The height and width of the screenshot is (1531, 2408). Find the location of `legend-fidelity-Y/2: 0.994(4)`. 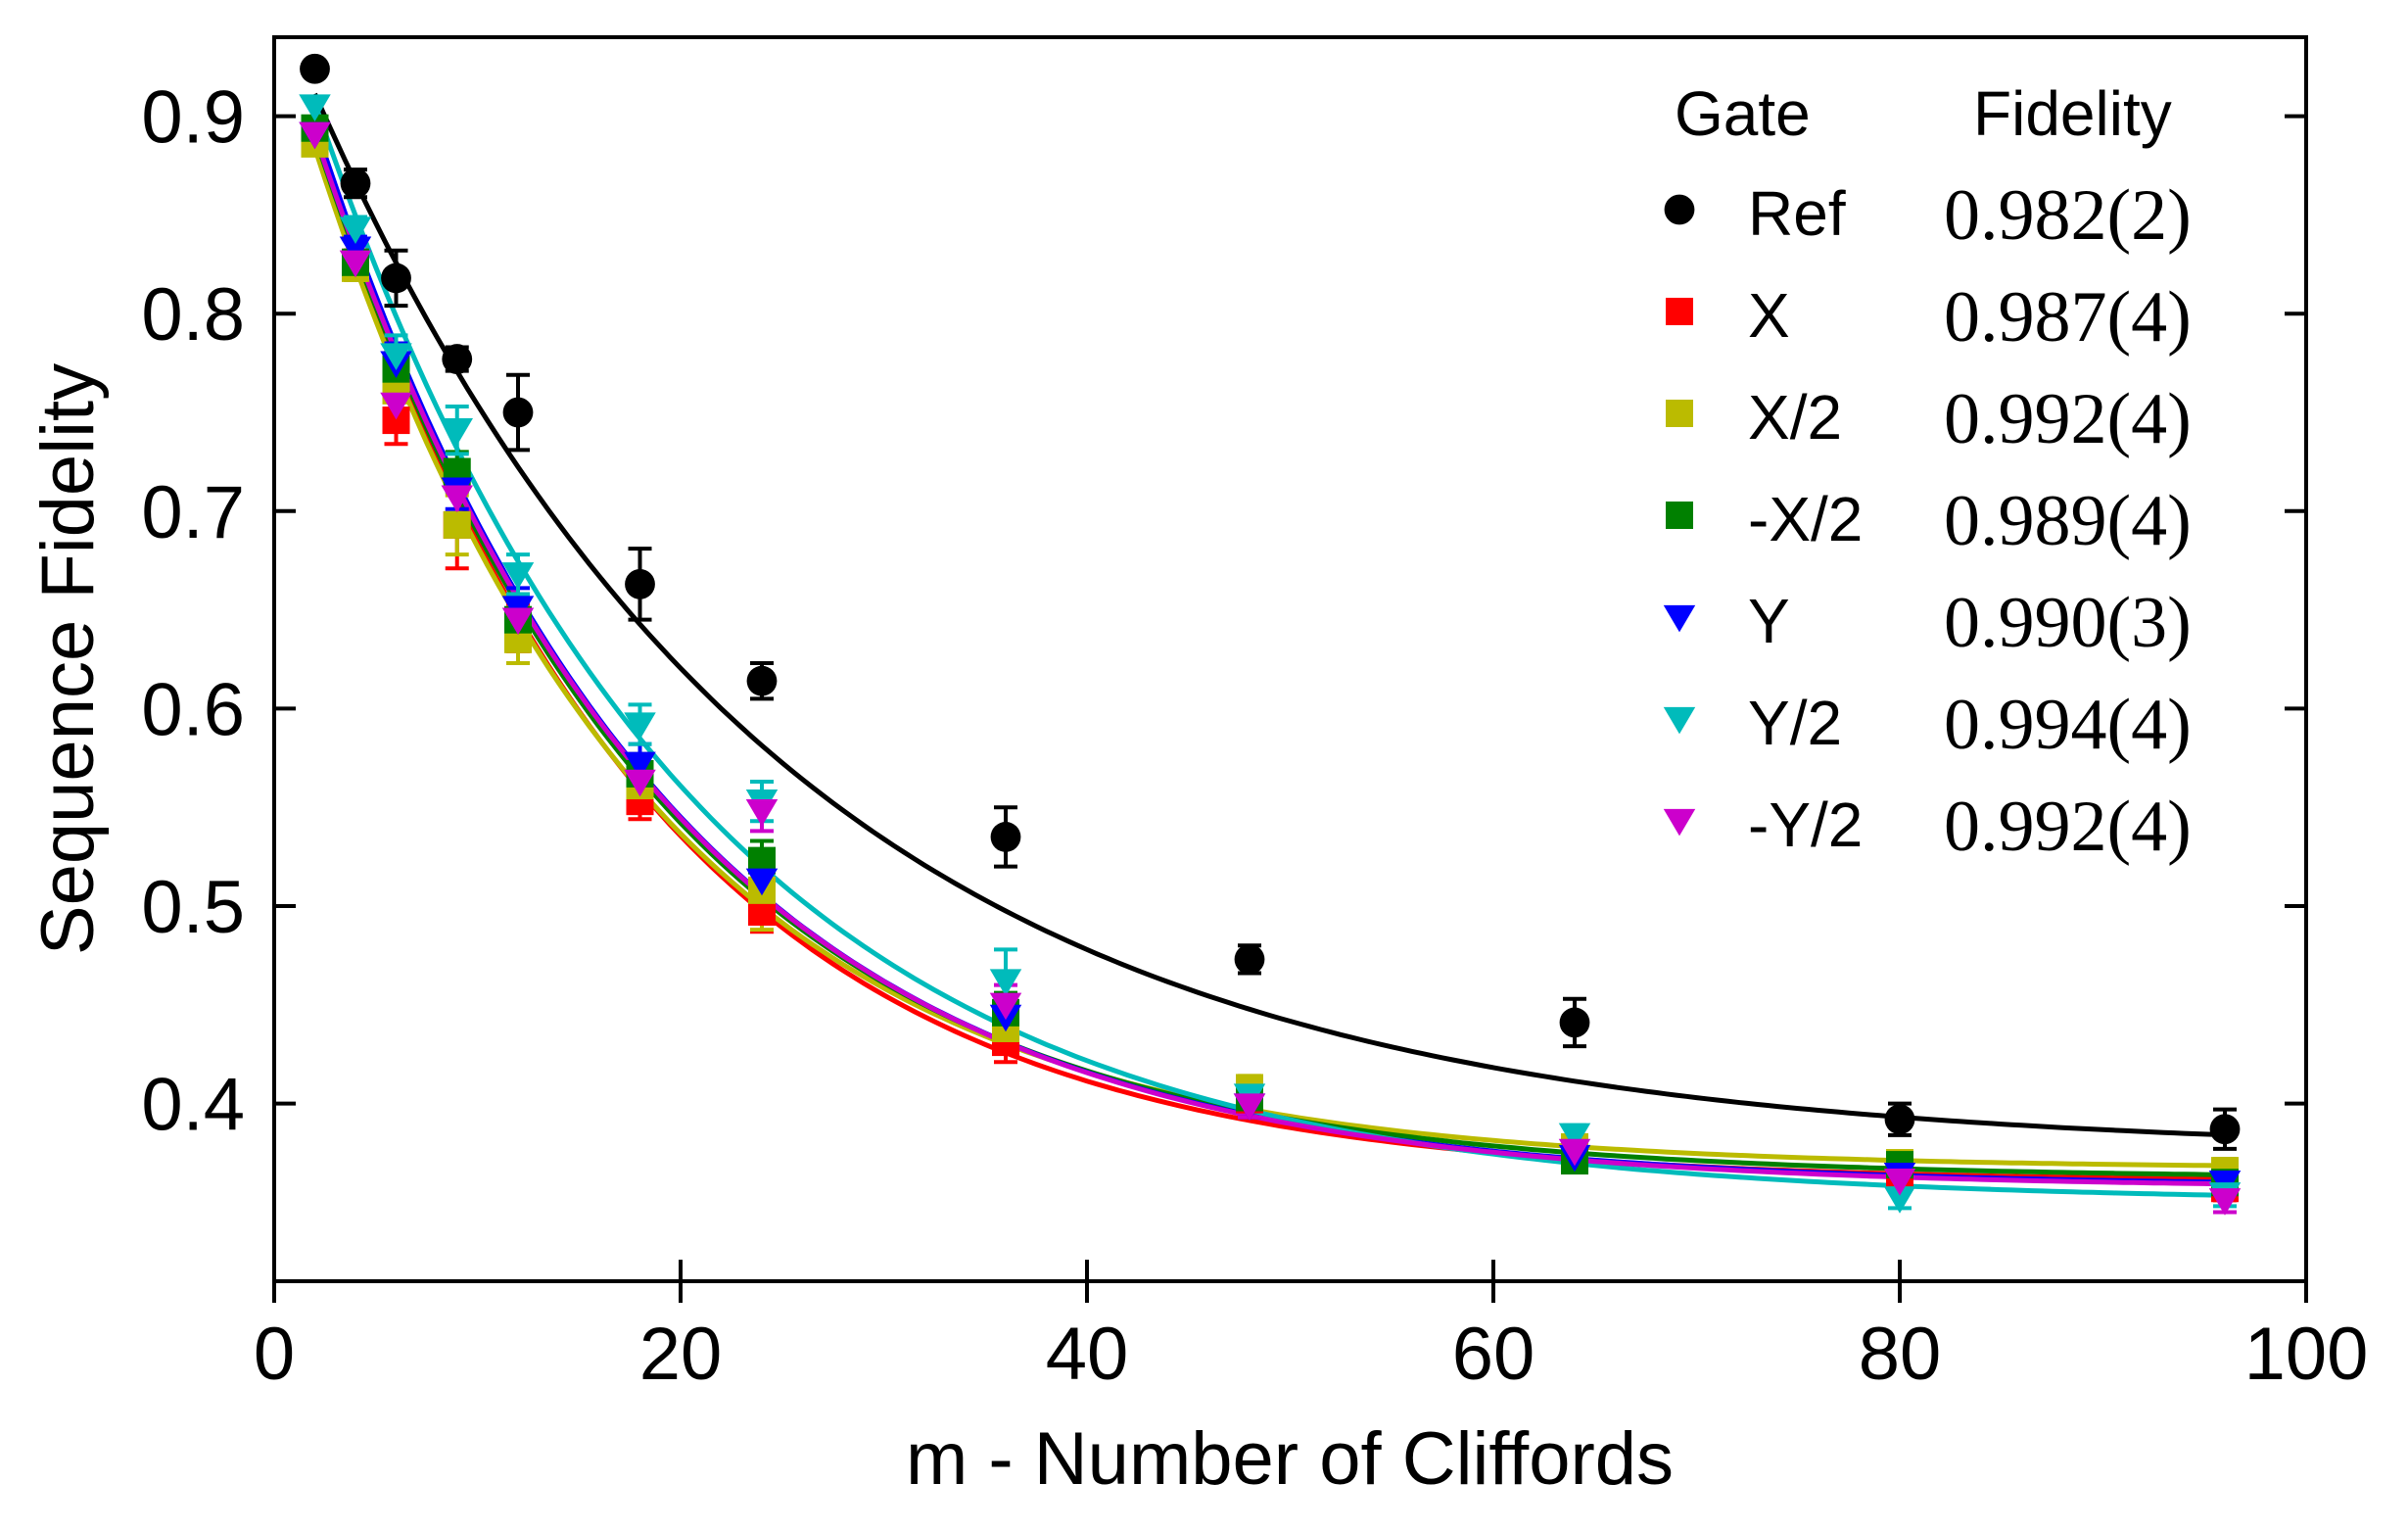

legend-fidelity-Y/2: 0.994(4) is located at coordinates (2068, 725).